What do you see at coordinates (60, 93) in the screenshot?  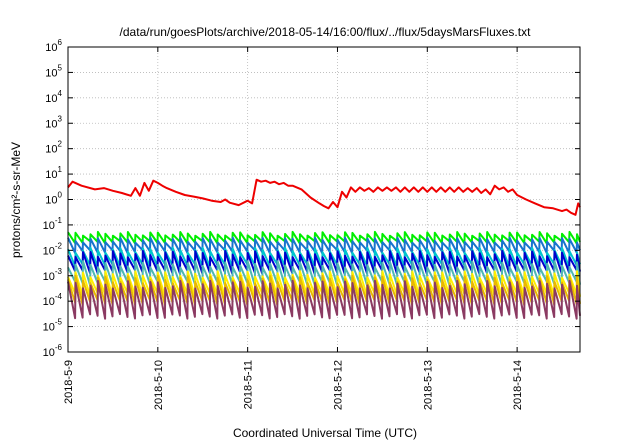 I see `y-tick-exponent: 4` at bounding box center [60, 93].